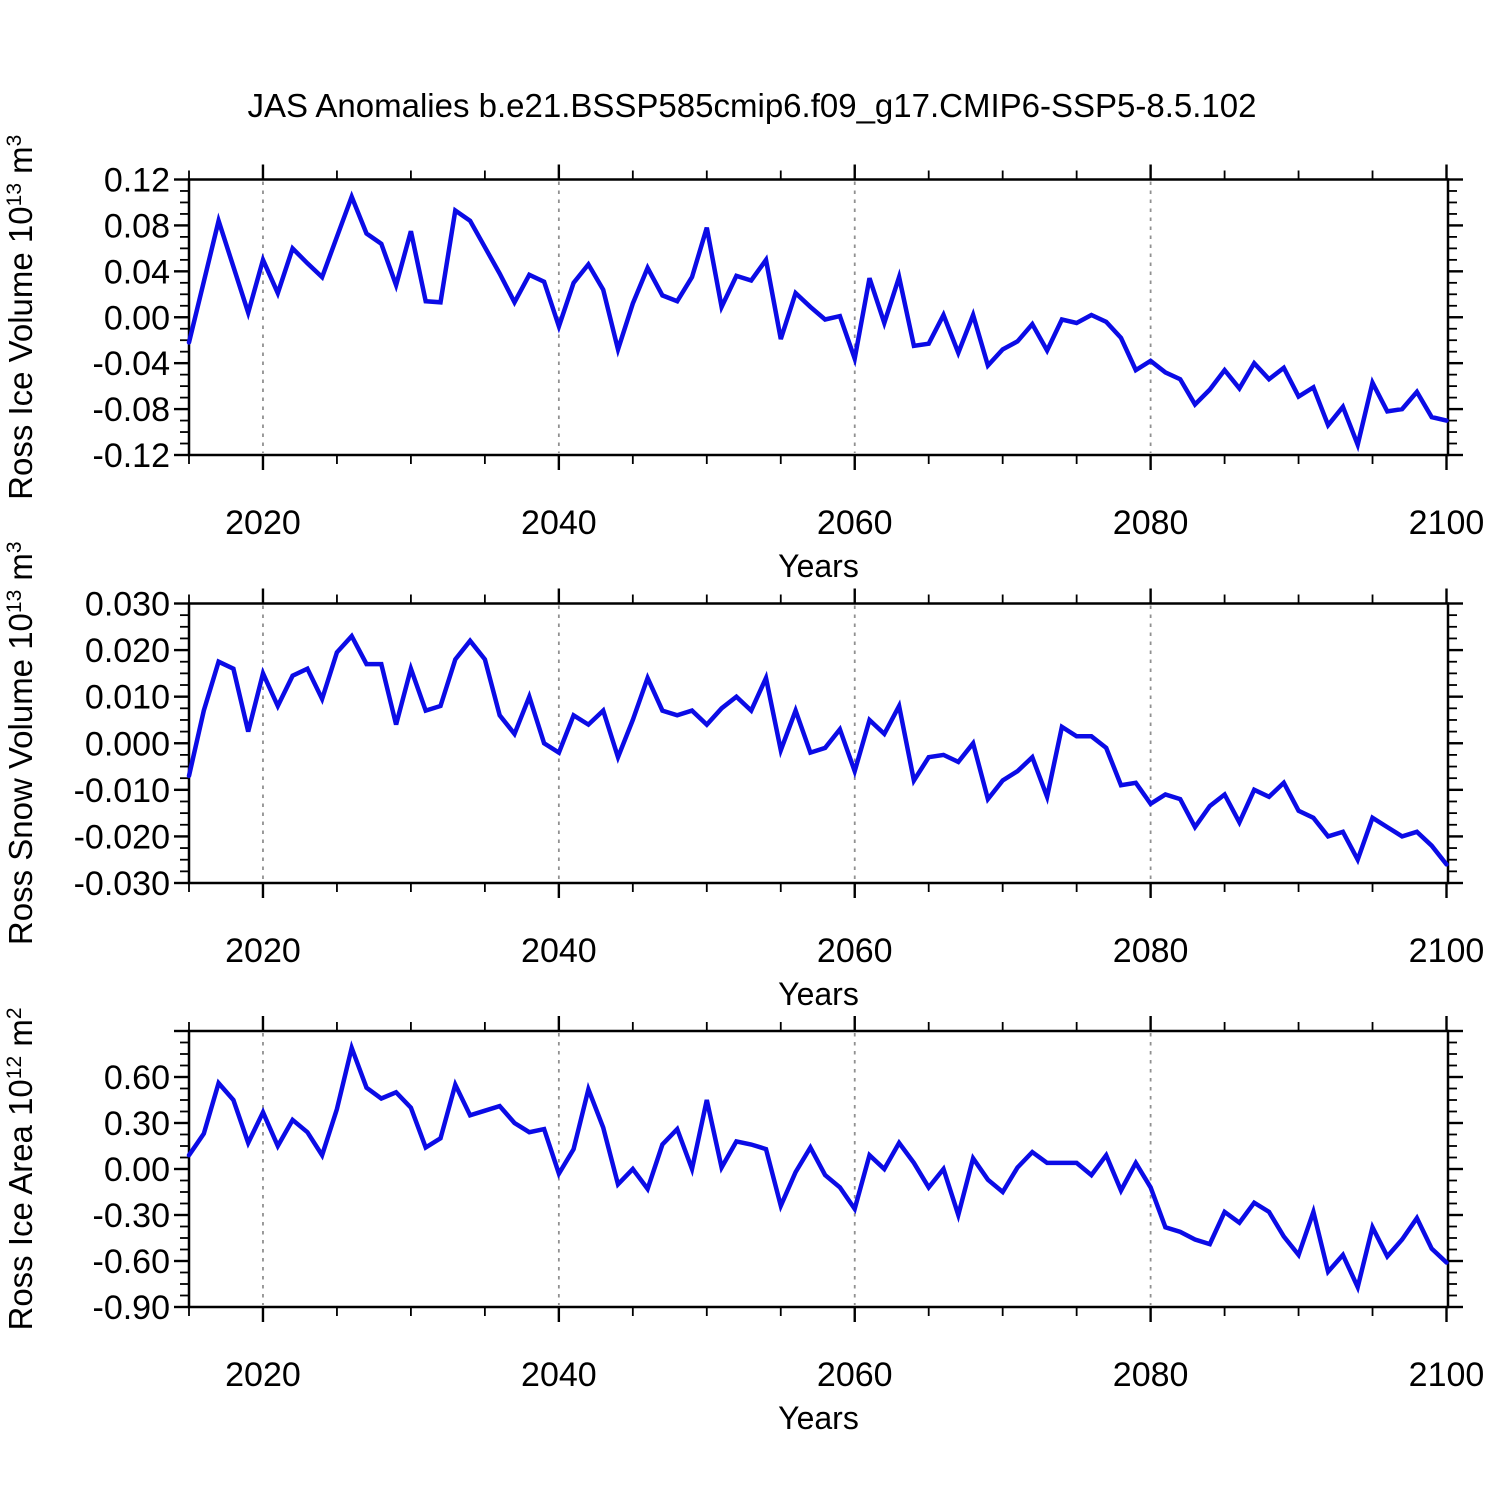 The image size is (1500, 1505). What do you see at coordinates (137, 1124) in the screenshot?
I see `y-tick-label: 0.30` at bounding box center [137, 1124].